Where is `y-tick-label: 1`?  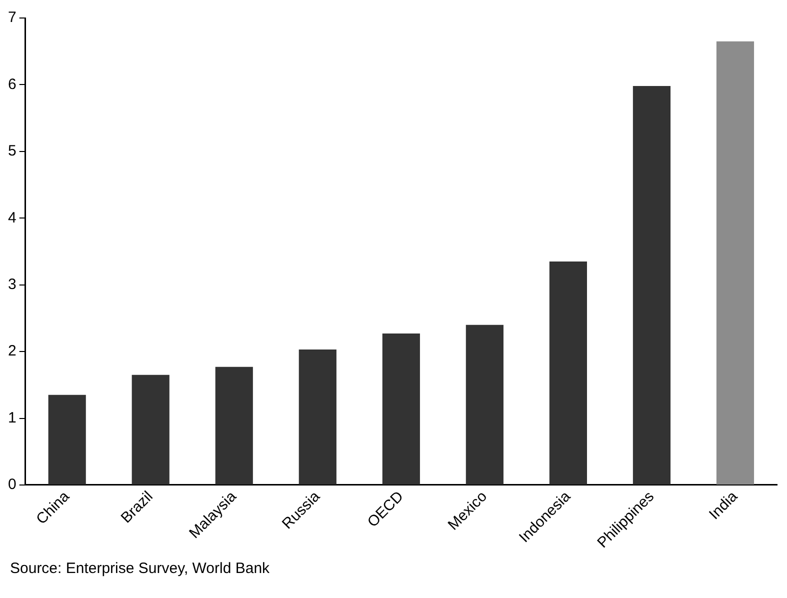
y-tick-label: 1 is located at coordinates (12, 417).